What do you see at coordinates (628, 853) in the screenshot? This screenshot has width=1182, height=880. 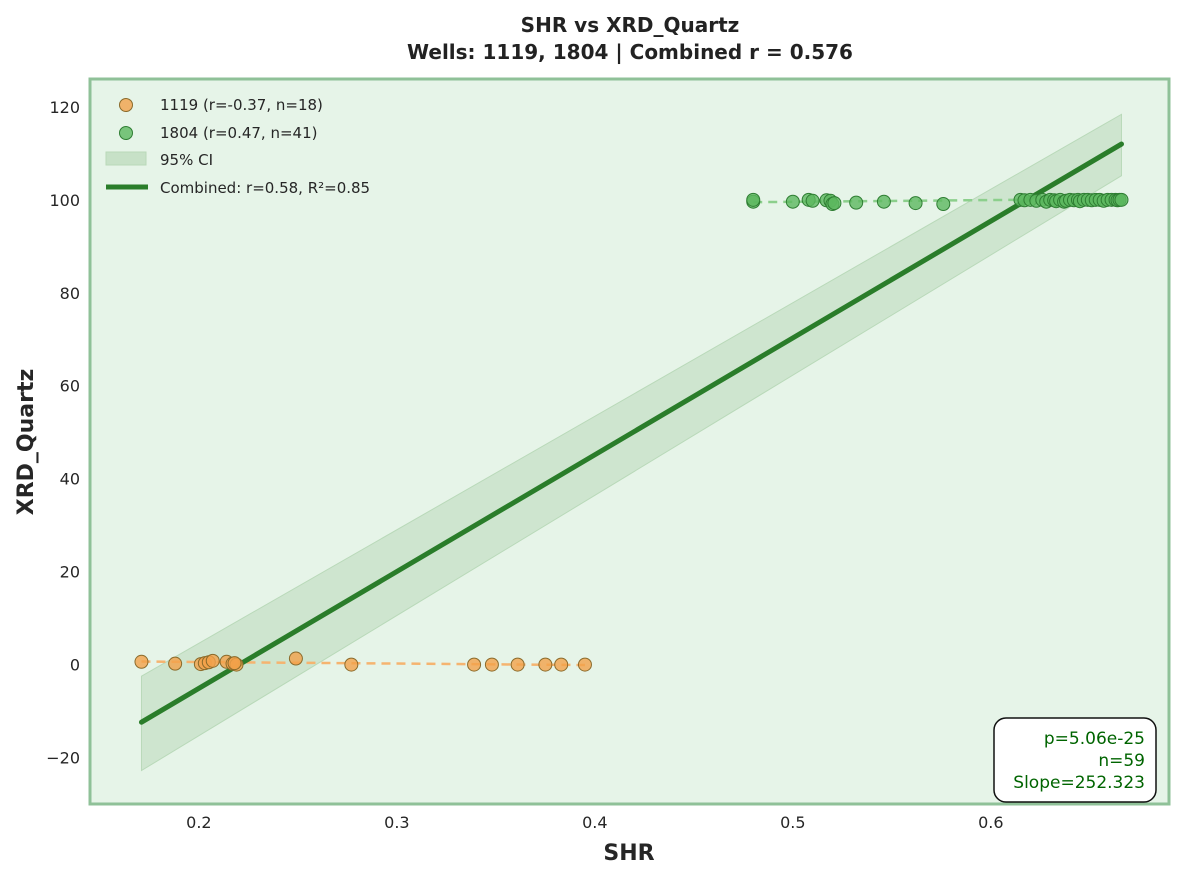 I see `x-axis-label: SHR` at bounding box center [628, 853].